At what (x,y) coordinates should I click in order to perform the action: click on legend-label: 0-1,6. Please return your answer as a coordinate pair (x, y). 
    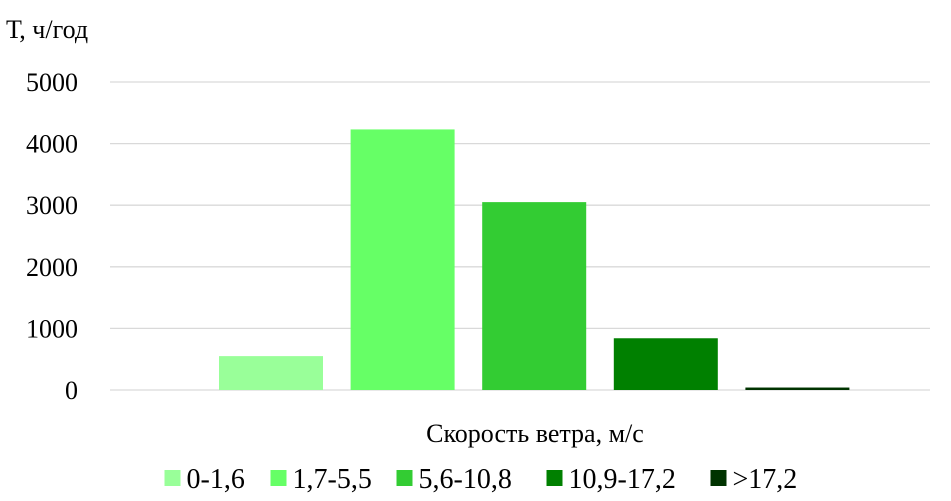
    Looking at the image, I should click on (216, 479).